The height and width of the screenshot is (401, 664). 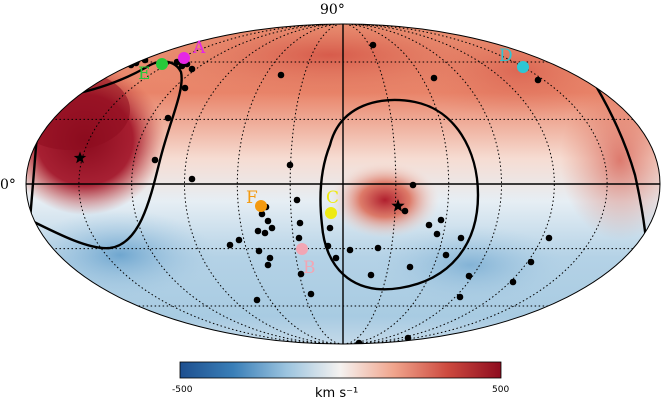 I want to click on colorbar: -500 500 km s⁻¹, so click(x=340, y=381).